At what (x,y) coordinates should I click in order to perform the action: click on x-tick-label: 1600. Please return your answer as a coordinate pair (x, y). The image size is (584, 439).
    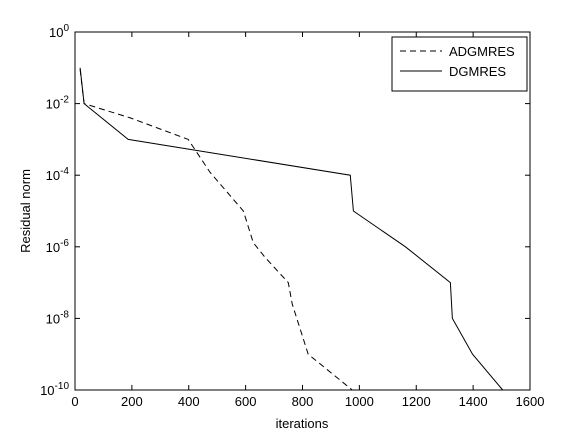
    Looking at the image, I should click on (530, 401).